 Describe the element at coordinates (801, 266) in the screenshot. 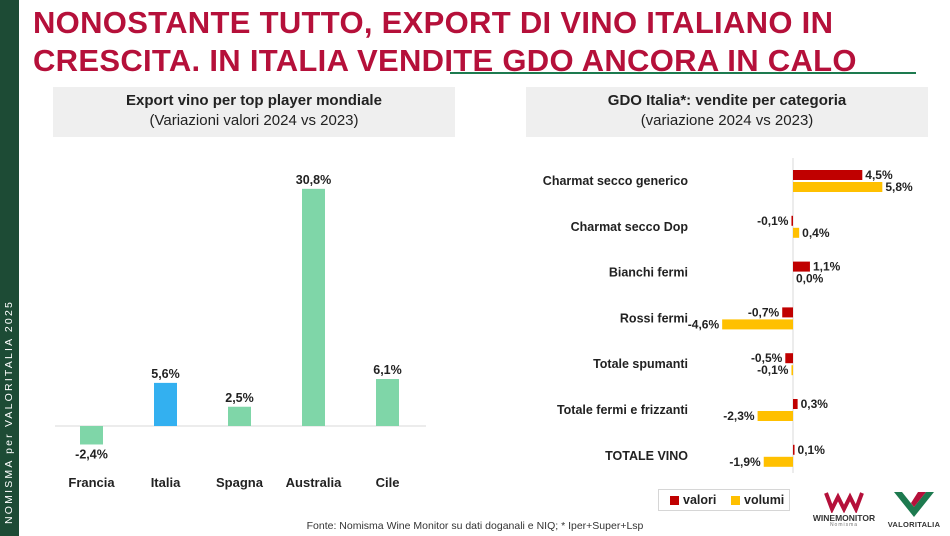

I see `gdo-bar-valori-bianchi-fermi` at that location.